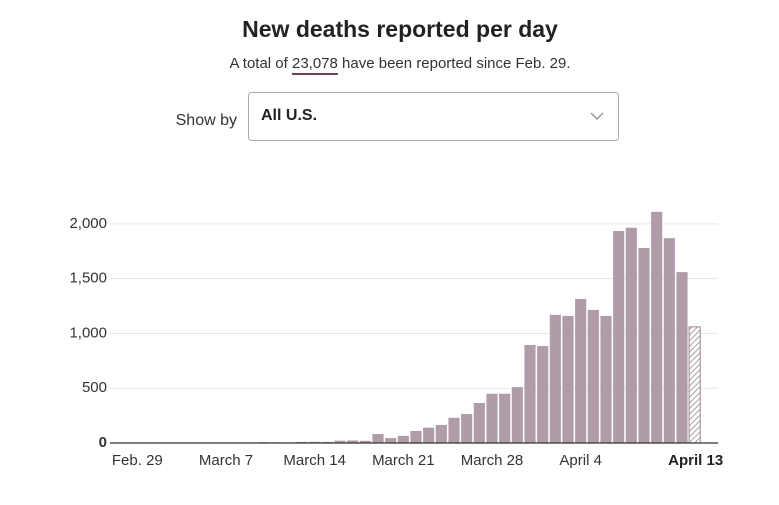 This screenshot has width=779, height=505. I want to click on x-tick-label: March 7, so click(226, 460).